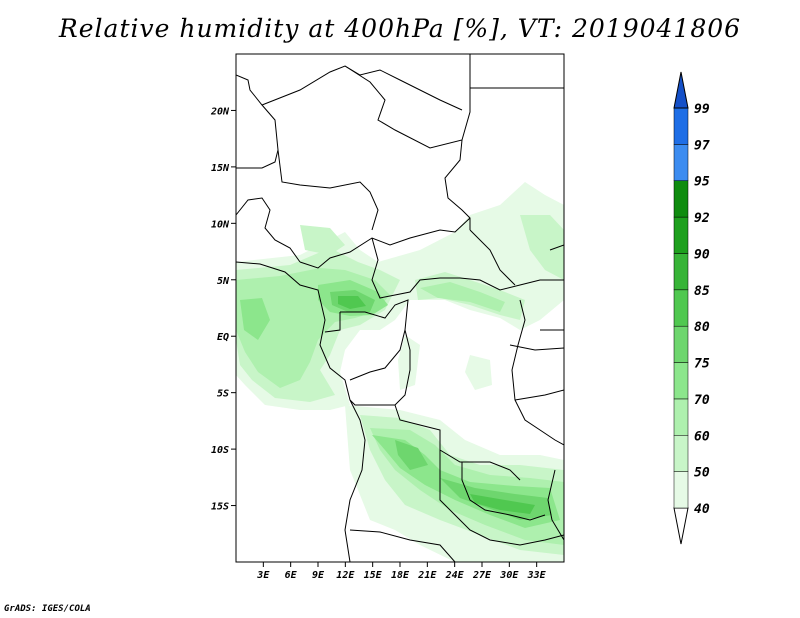  What do you see at coordinates (702, 473) in the screenshot?
I see `colorbar-label: 50` at bounding box center [702, 473].